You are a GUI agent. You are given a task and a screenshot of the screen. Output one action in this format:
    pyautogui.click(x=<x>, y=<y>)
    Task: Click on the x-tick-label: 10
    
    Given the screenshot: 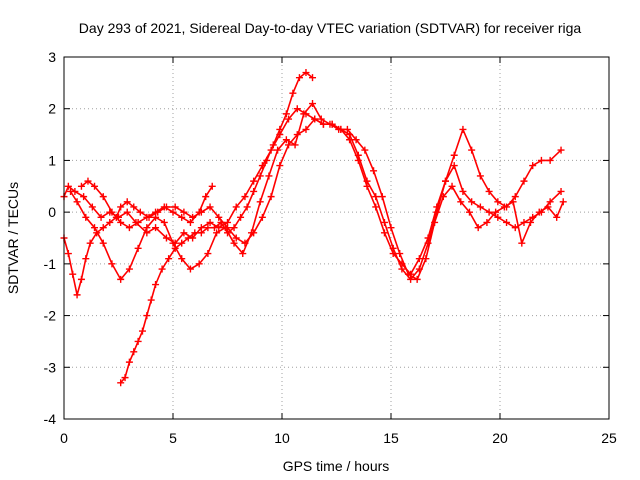 What is the action you would take?
    pyautogui.click(x=282, y=438)
    